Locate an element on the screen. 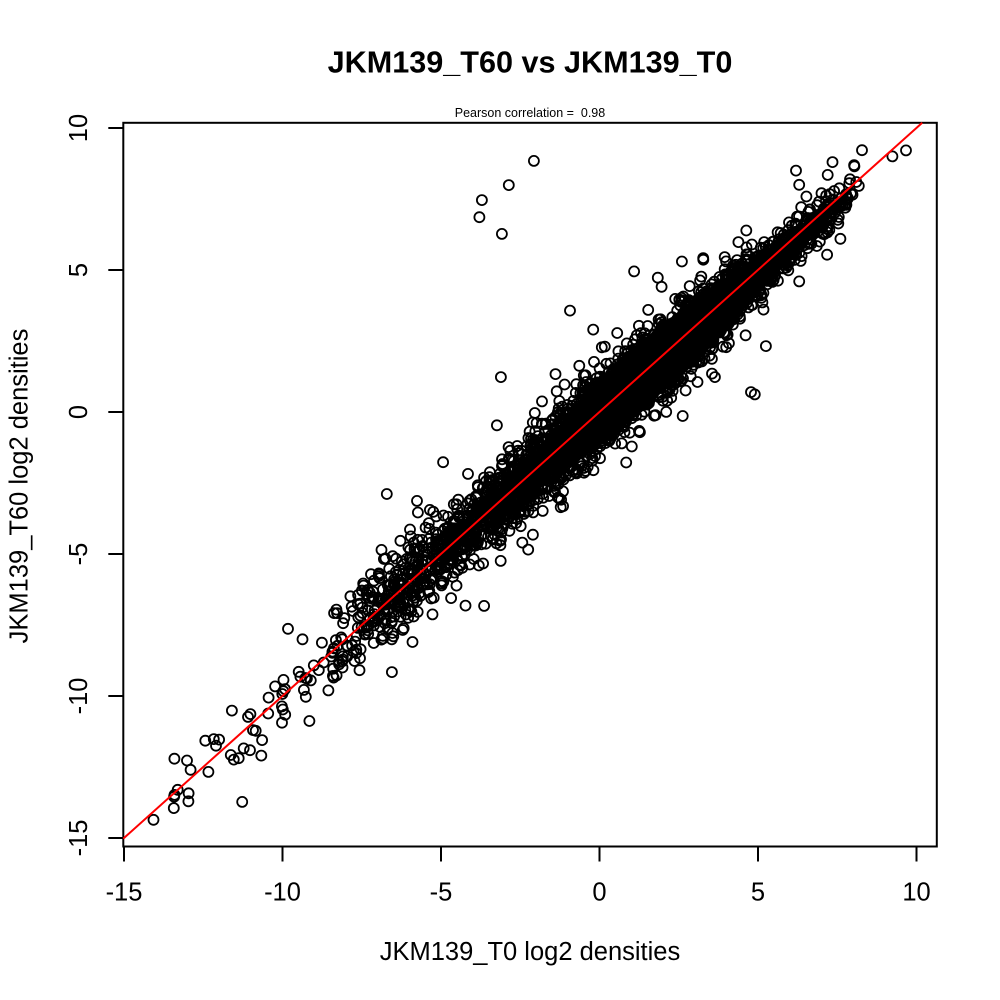 The image size is (1000, 1000). svg-text: JKM139_T60 log2 densities is located at coordinates (20, 486).